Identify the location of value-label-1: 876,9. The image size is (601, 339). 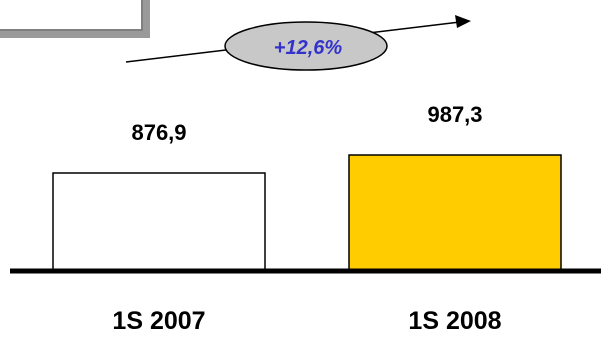
(158, 132).